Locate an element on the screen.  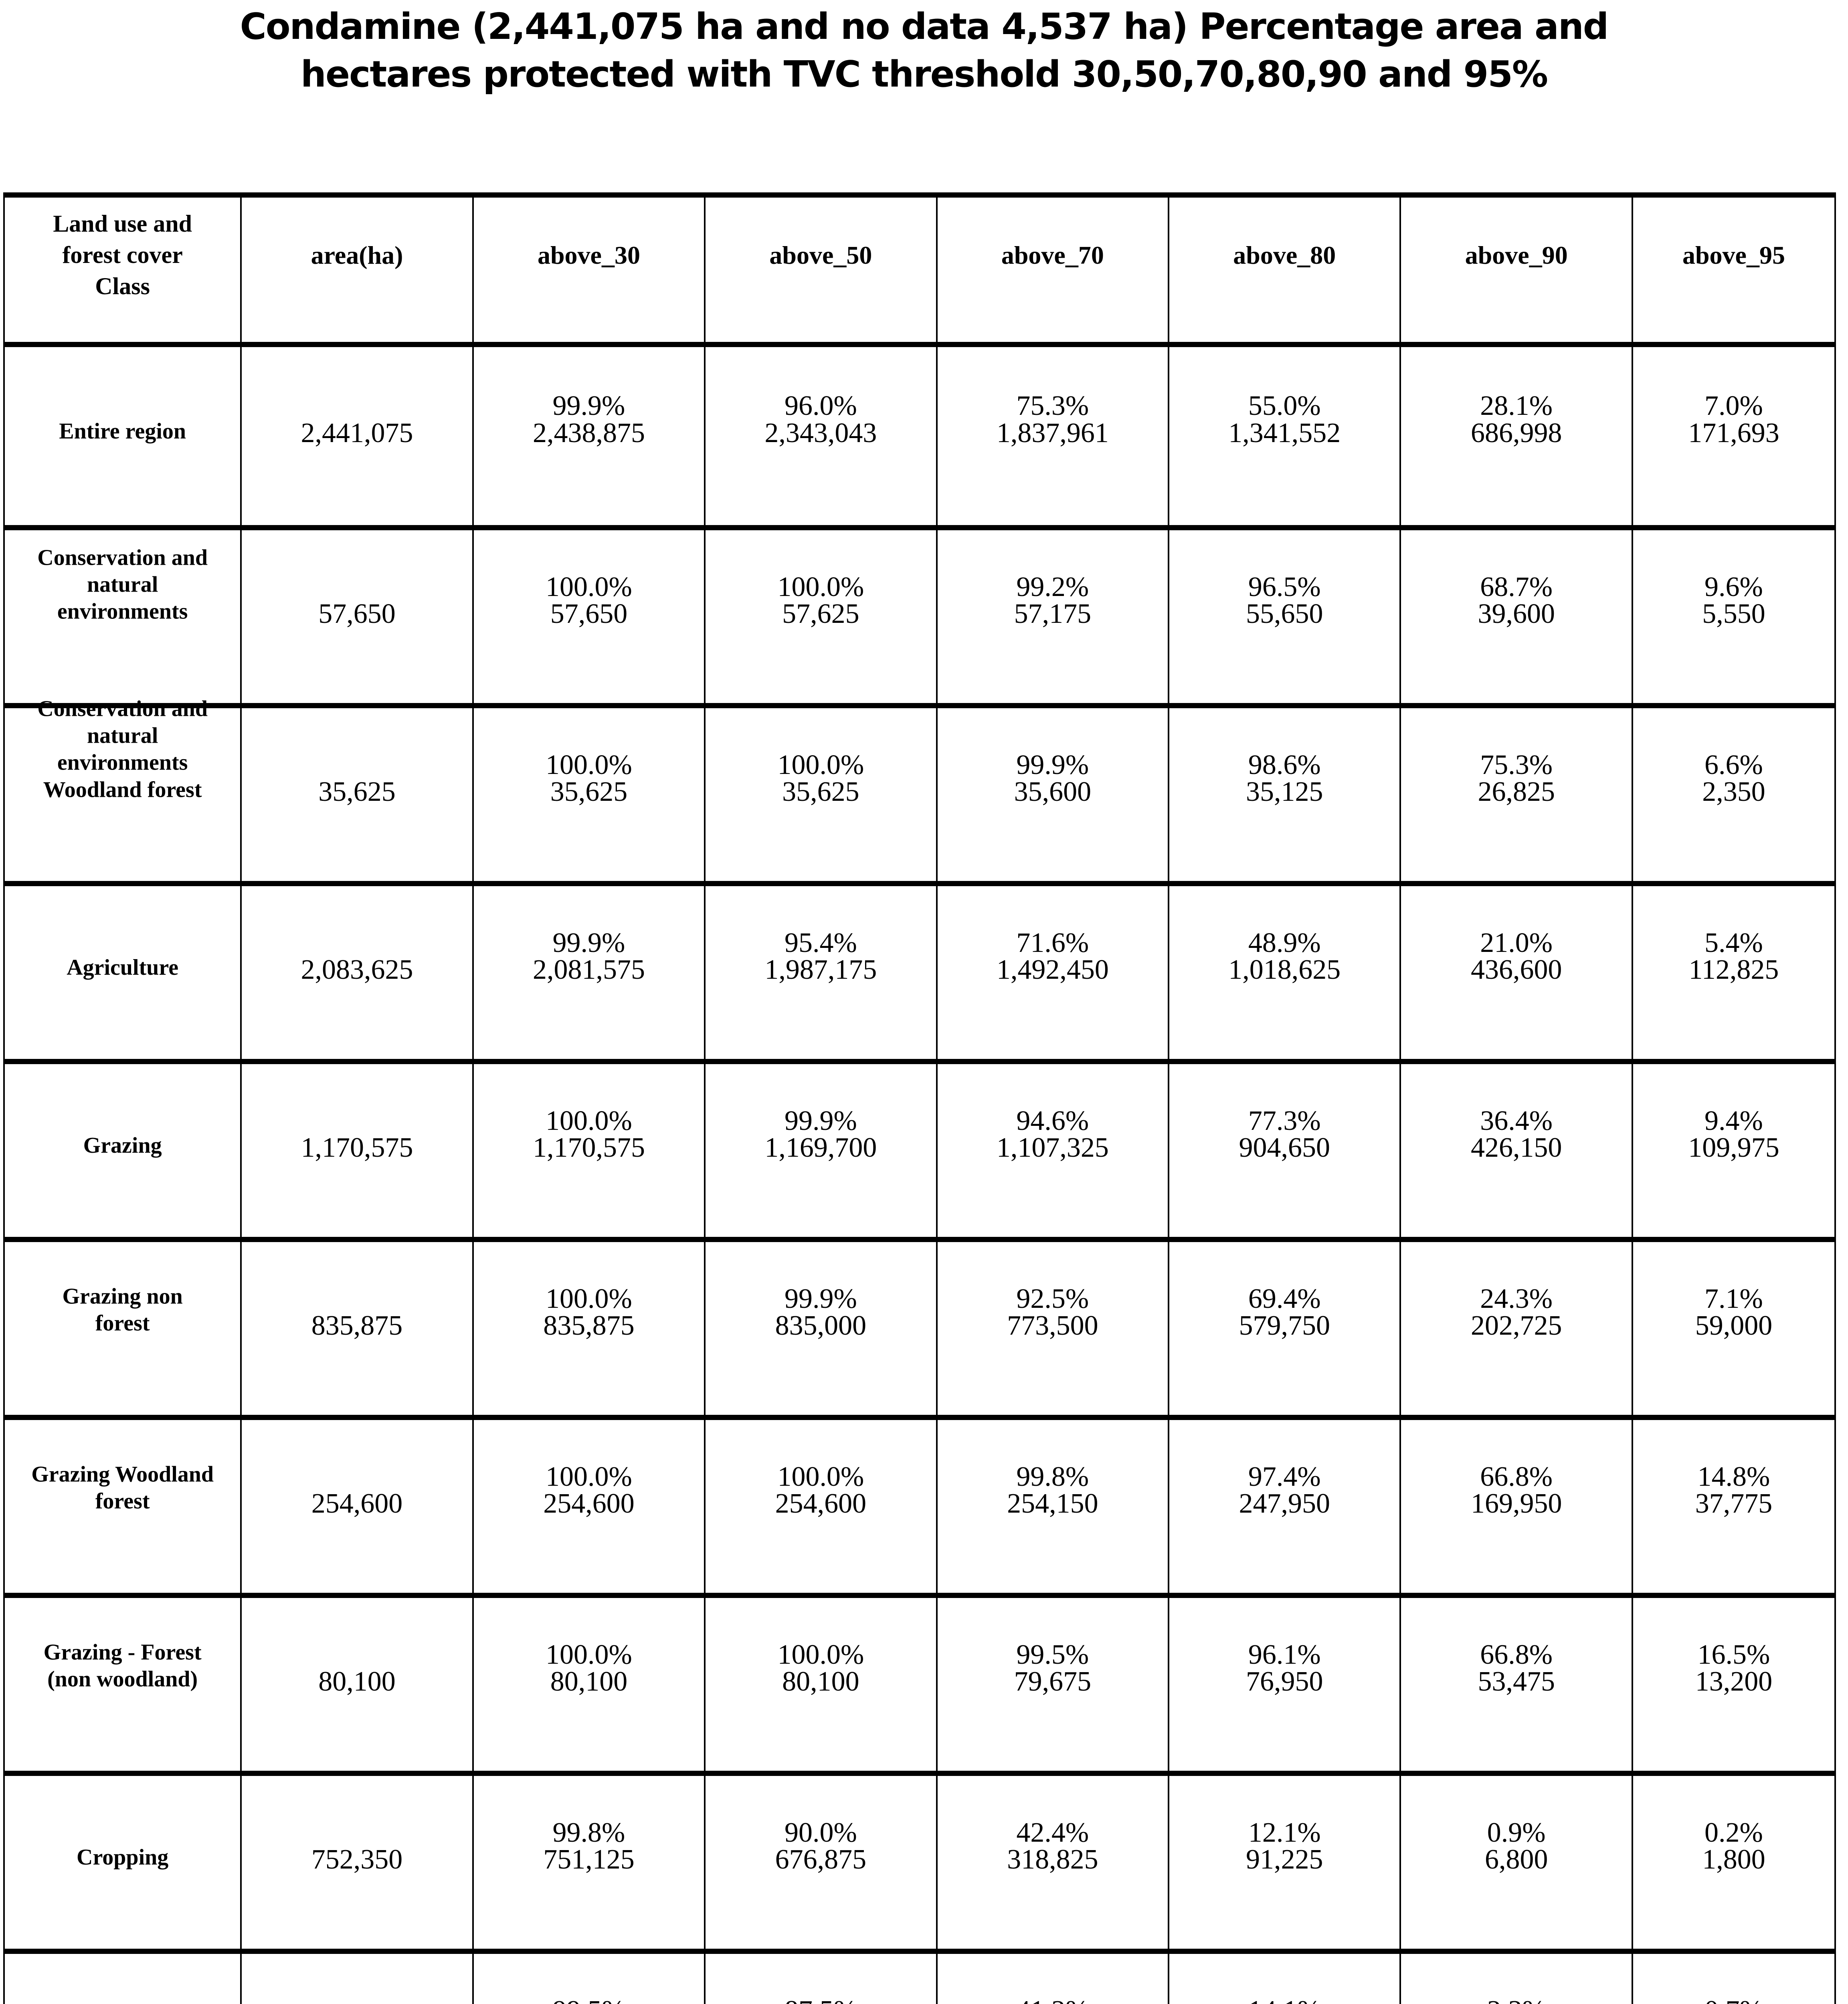
threshold-cell: 36.4% 426,150 is located at coordinates (1515, 1150).